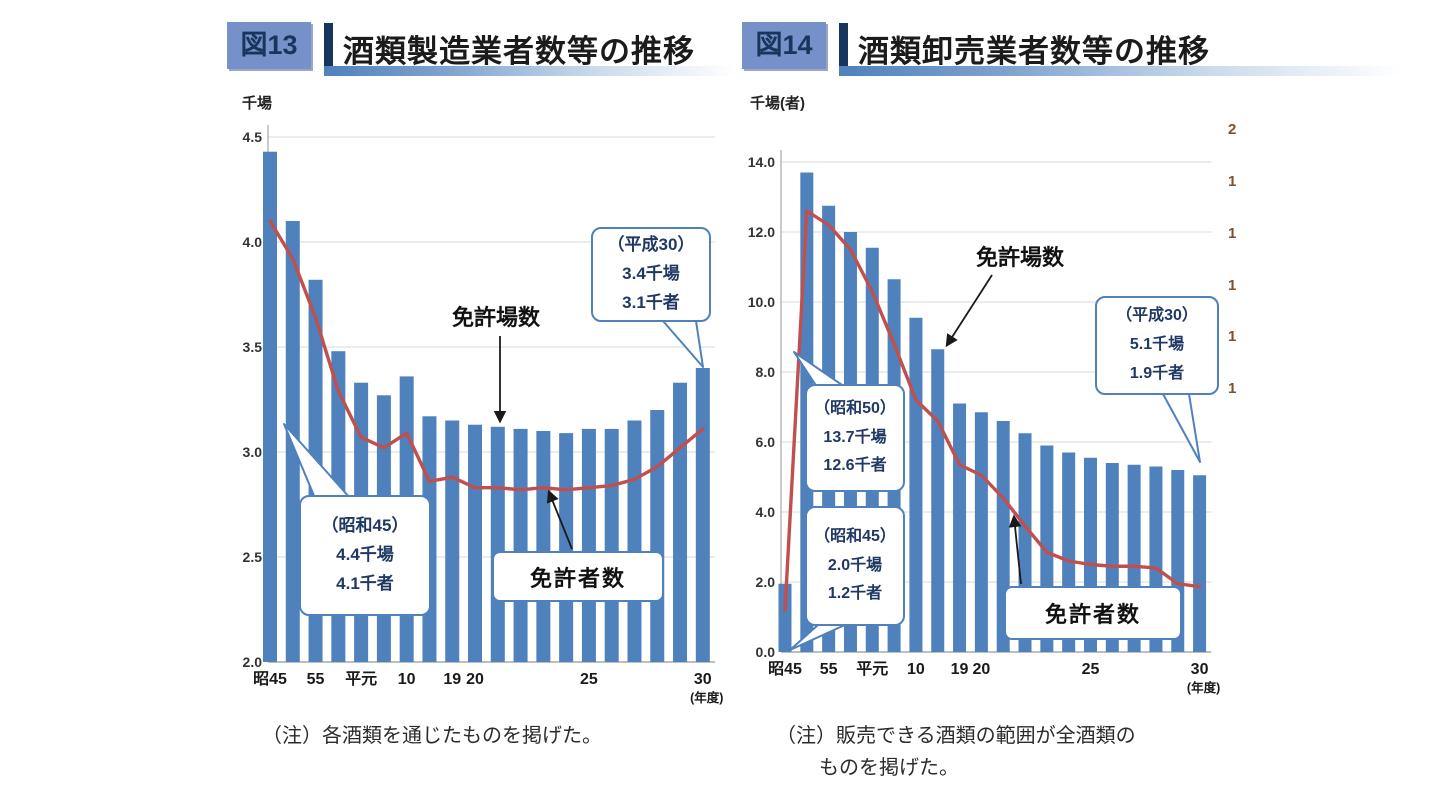 This screenshot has width=1440, height=810. I want to click on svg-text: 3.0, so click(253, 452).